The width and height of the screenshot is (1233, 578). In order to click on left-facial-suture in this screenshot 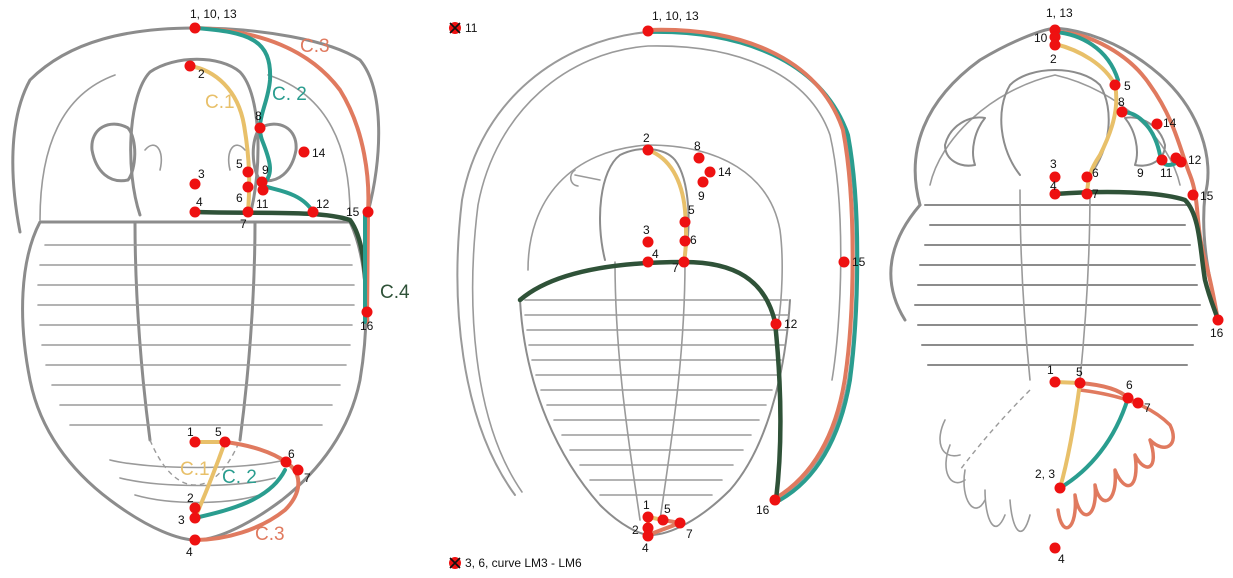, I will do `click(195, 147)`.